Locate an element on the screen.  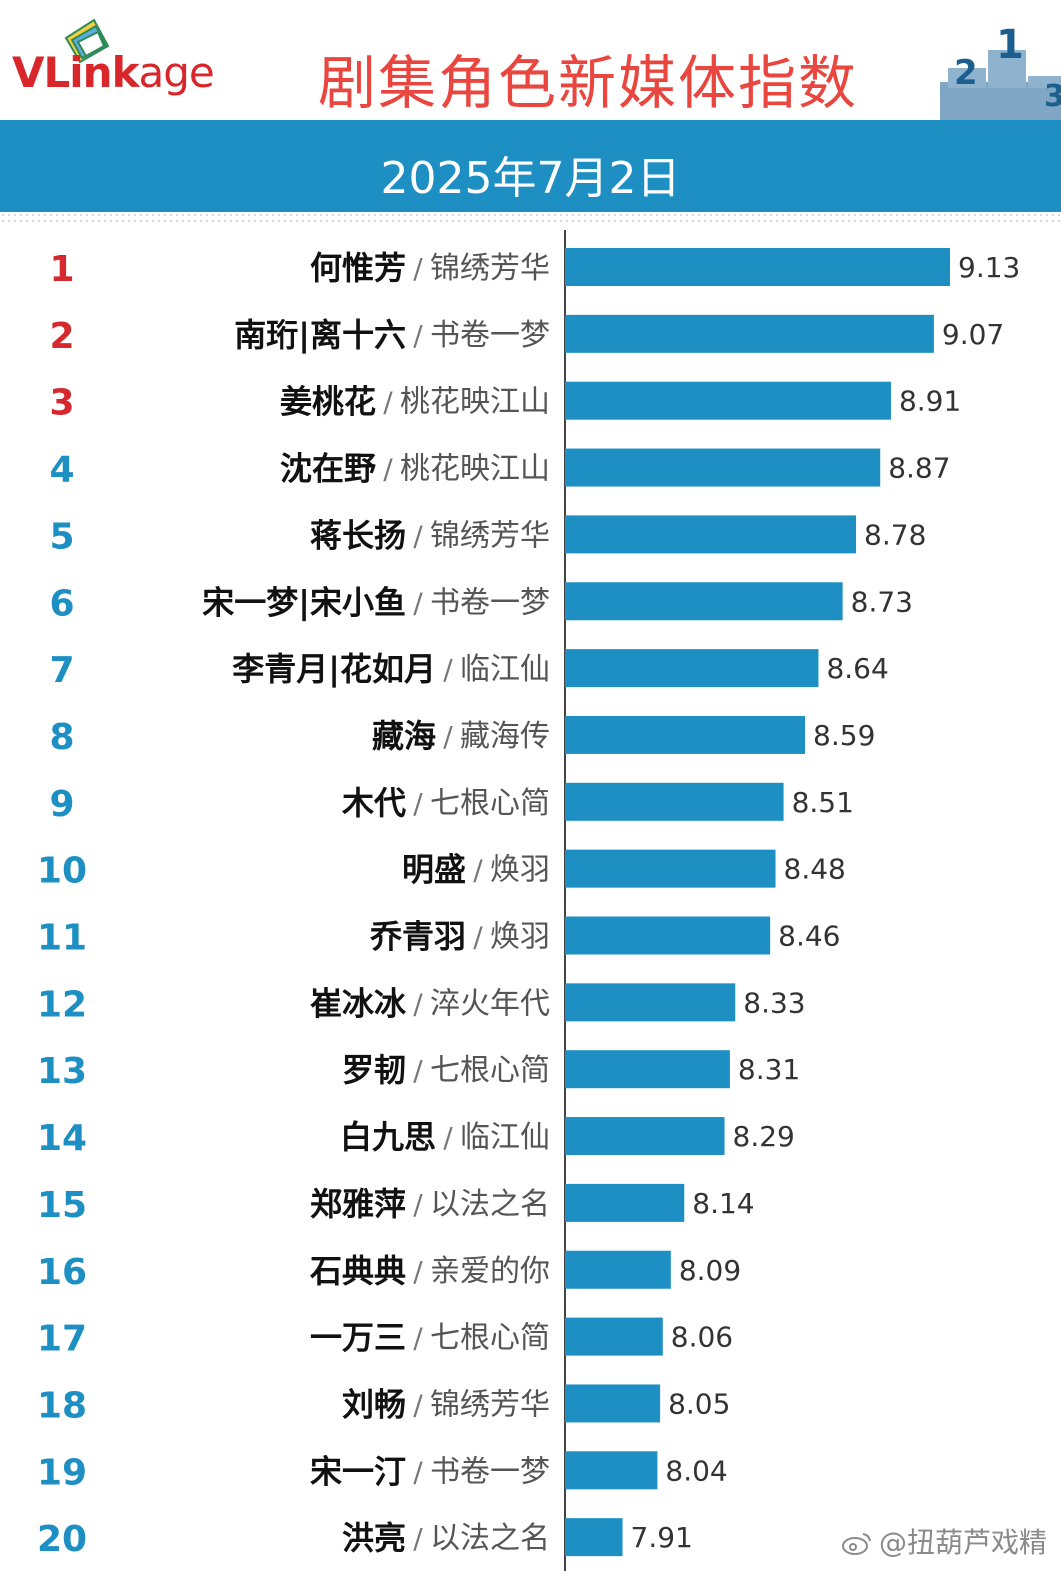
rank-label: 12 is located at coordinates (62, 1004).